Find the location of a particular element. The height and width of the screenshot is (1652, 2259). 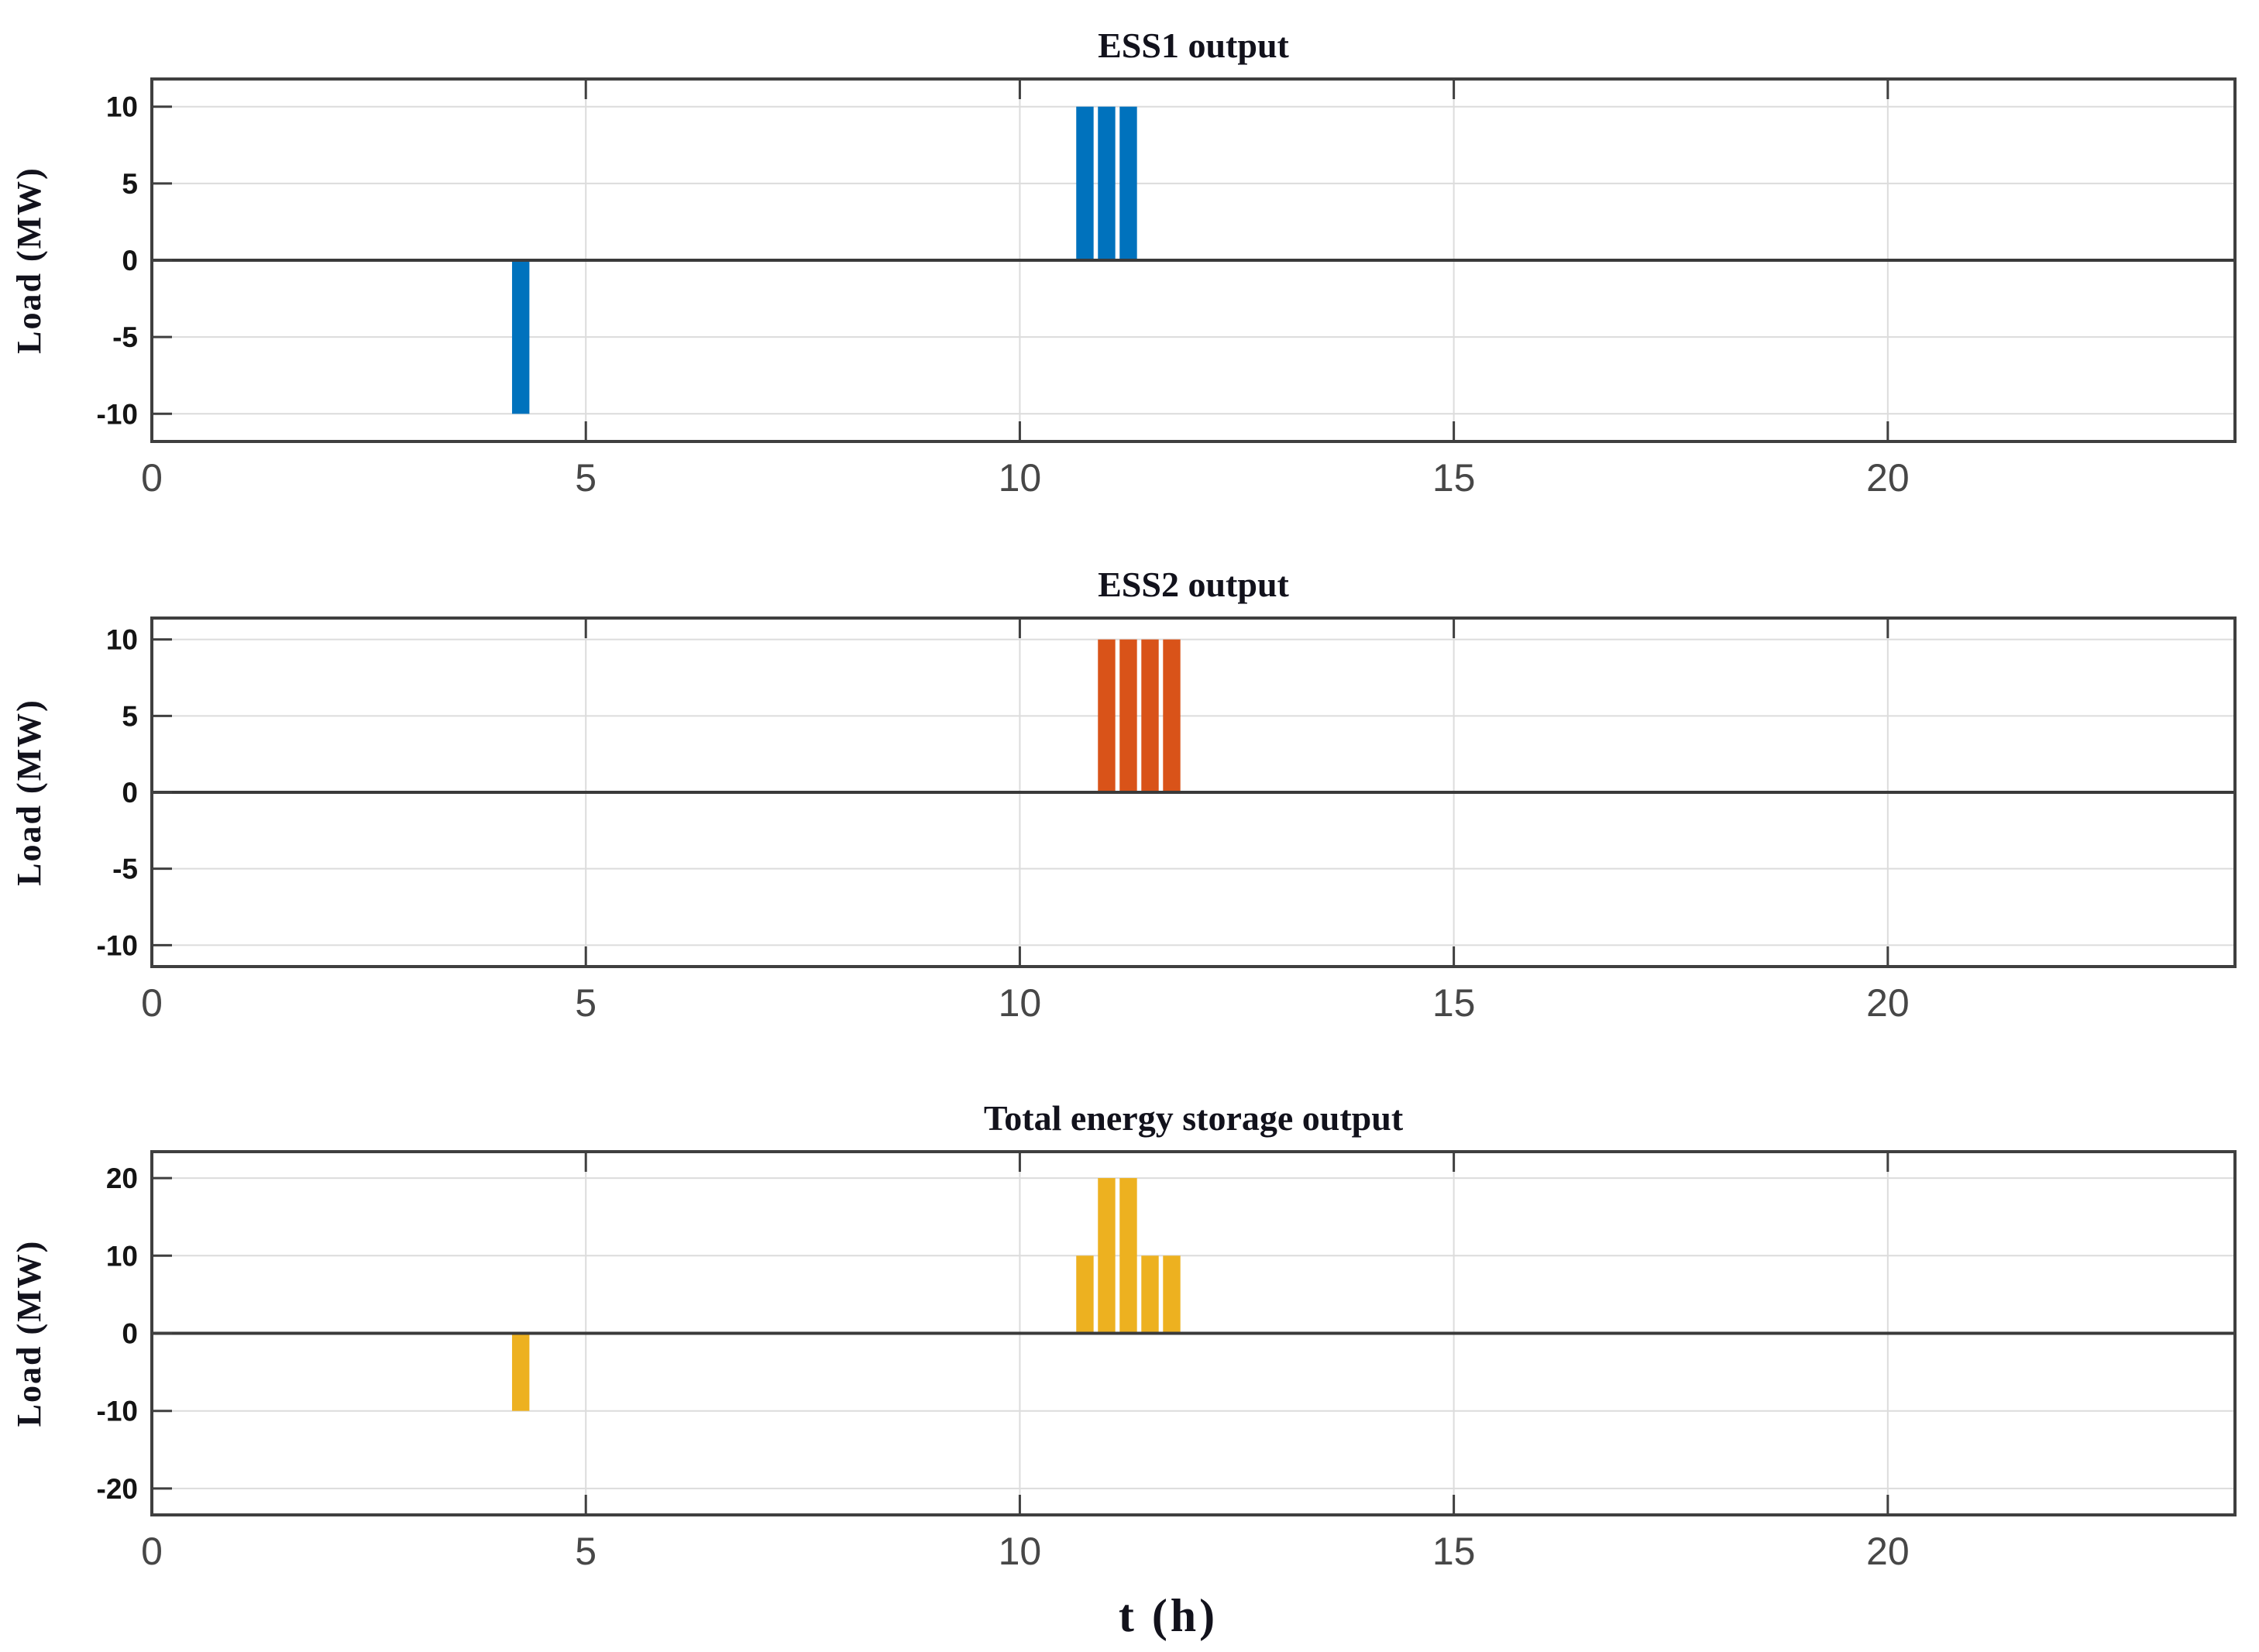

bars-ess1 is located at coordinates (824, 260).